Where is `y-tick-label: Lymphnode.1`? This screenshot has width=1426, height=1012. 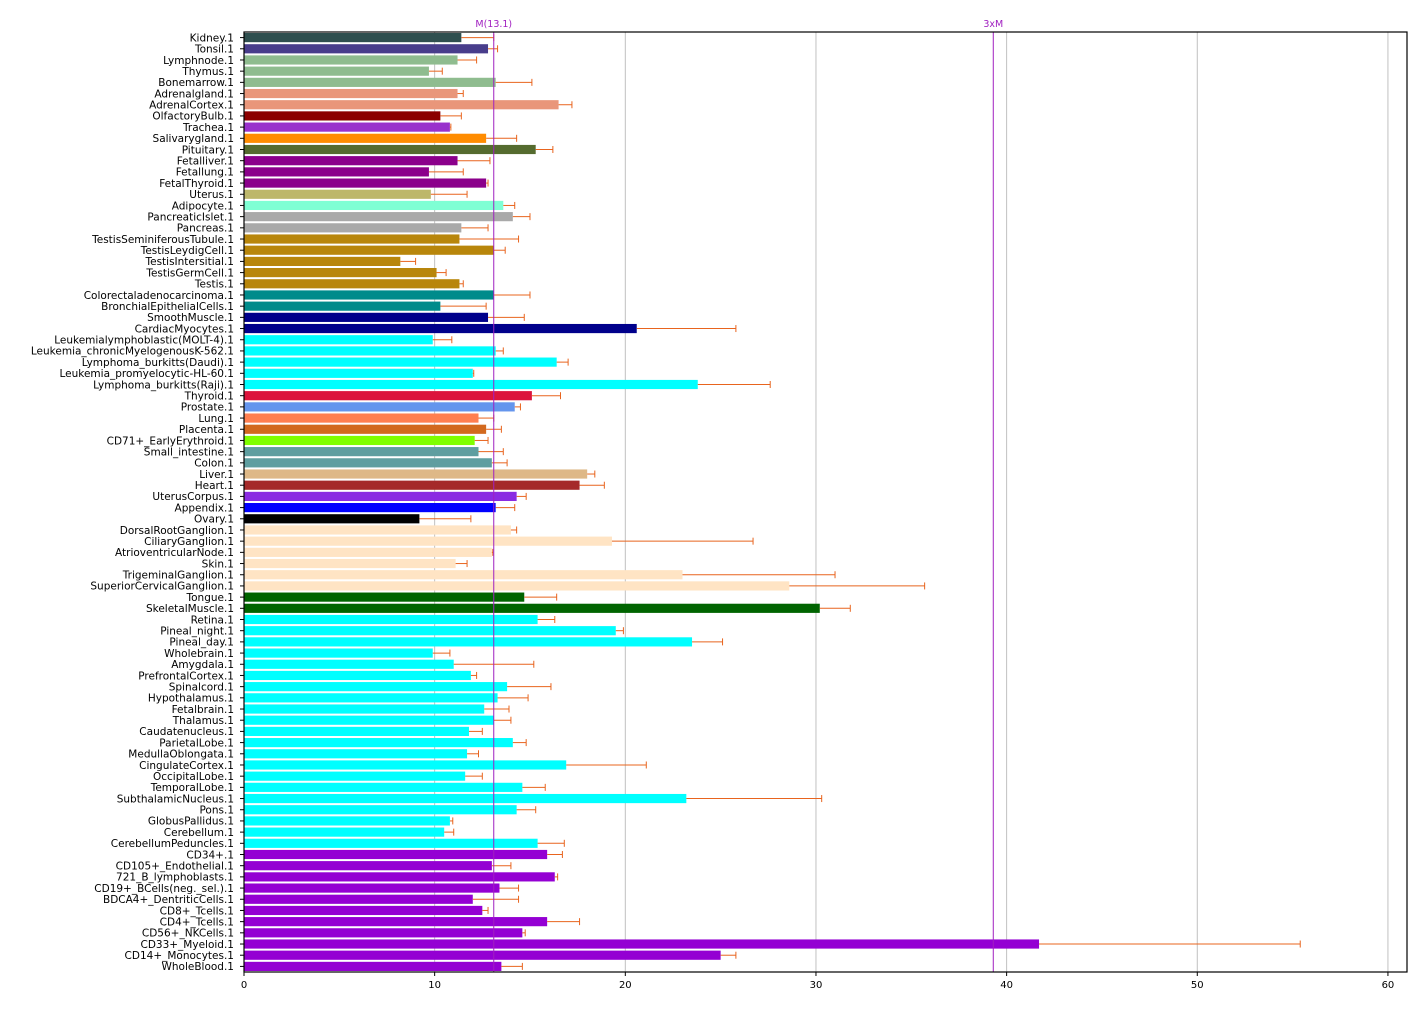
y-tick-label: Lymphnode.1 is located at coordinates (198, 61).